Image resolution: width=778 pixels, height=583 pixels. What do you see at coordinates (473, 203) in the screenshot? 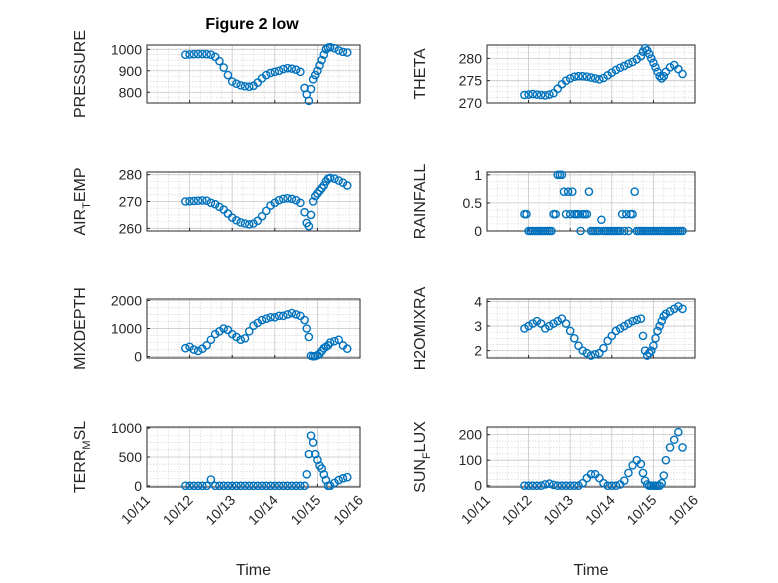
I see `y-tick-label: 0.5` at bounding box center [473, 203].